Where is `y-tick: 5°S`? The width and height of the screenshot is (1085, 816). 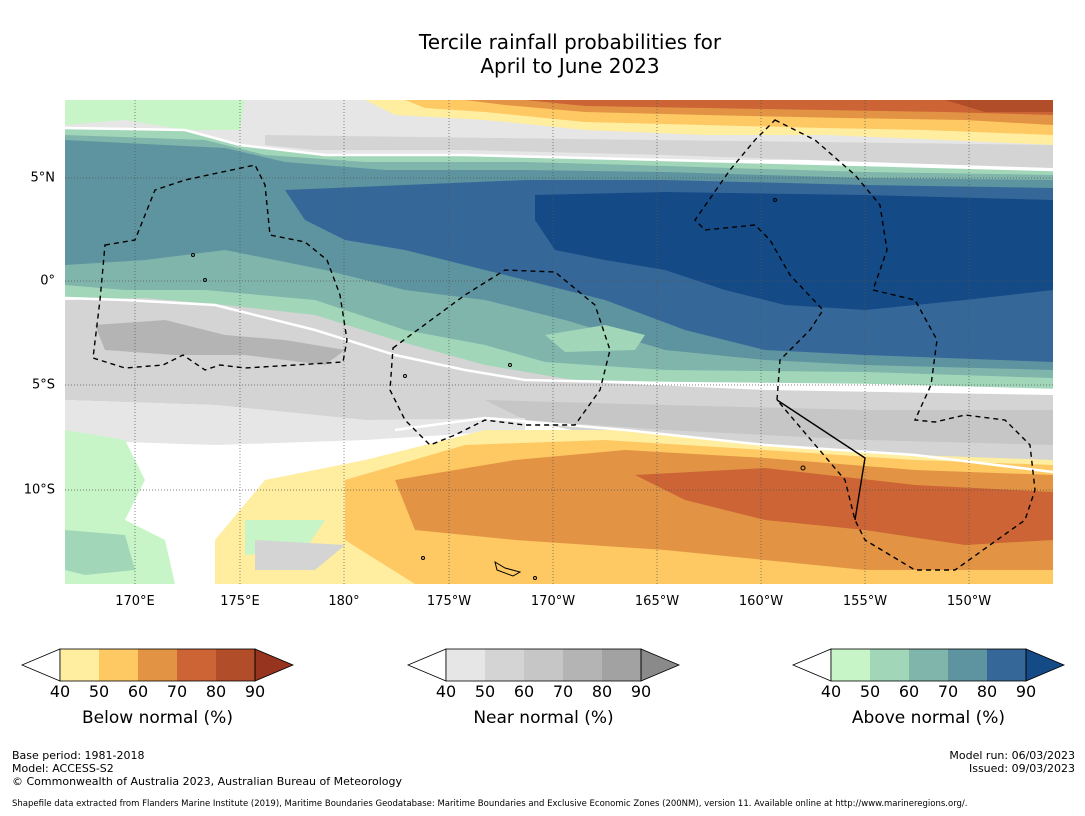 y-tick: 5°S is located at coordinates (43, 385).